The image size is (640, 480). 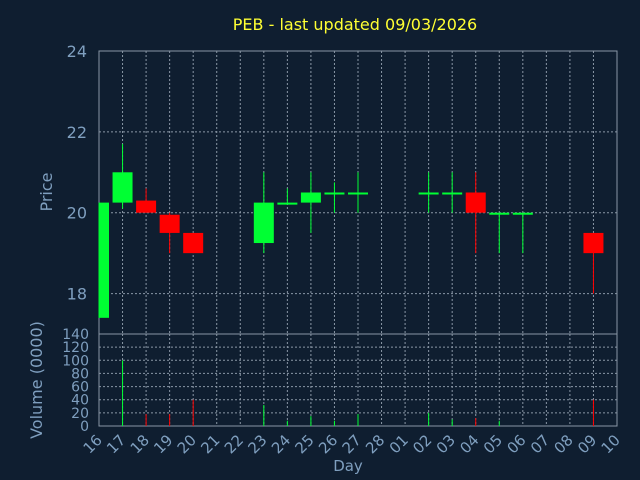 I want to click on x-tick-label: 03, so click(x=446, y=444).